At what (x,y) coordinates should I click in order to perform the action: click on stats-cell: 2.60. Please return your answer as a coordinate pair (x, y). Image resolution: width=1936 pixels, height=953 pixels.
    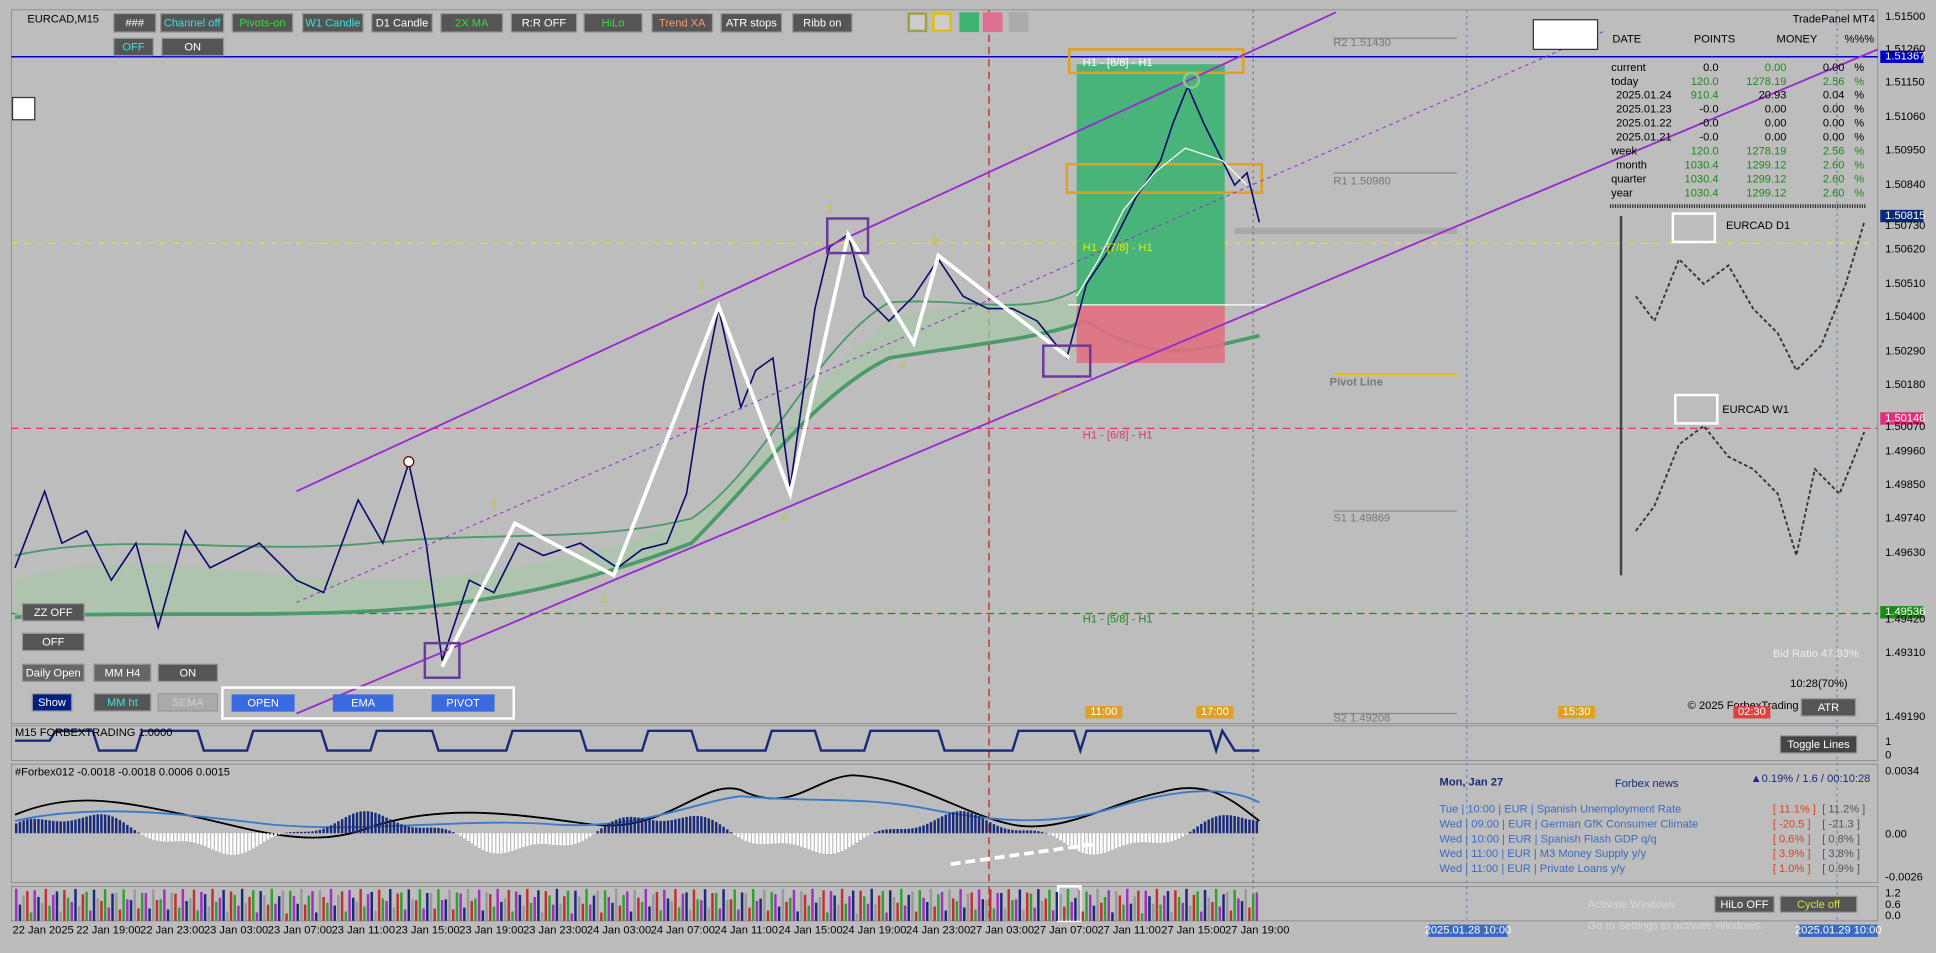
    Looking at the image, I should click on (1834, 165).